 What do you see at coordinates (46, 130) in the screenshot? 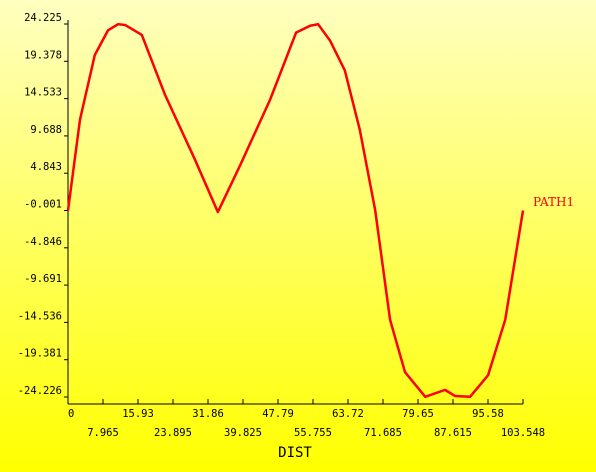
I see `y-tick-label: 9.688` at bounding box center [46, 130].